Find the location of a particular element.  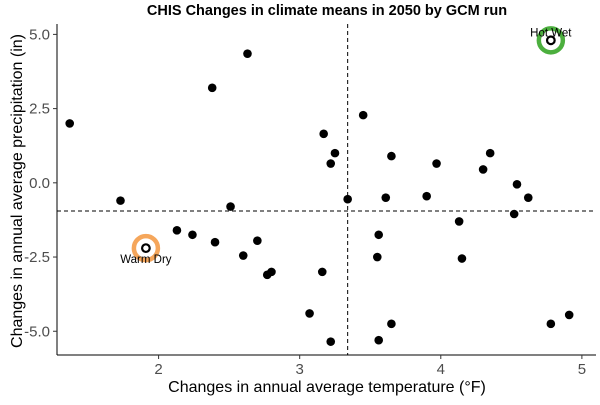

y-tick-label: 5.0 is located at coordinates (39, 34).